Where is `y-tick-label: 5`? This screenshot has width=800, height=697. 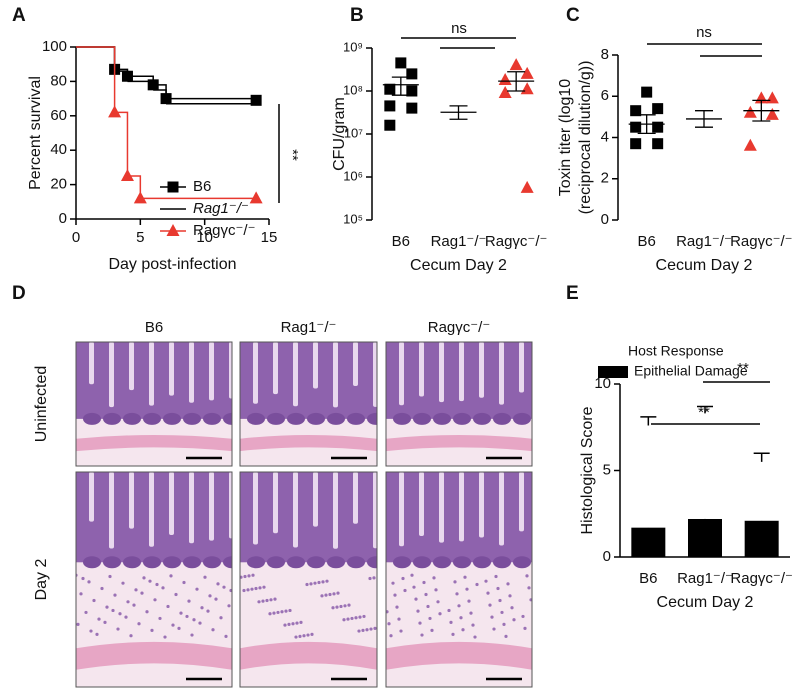
y-tick-label: 5 is located at coordinates (607, 469).